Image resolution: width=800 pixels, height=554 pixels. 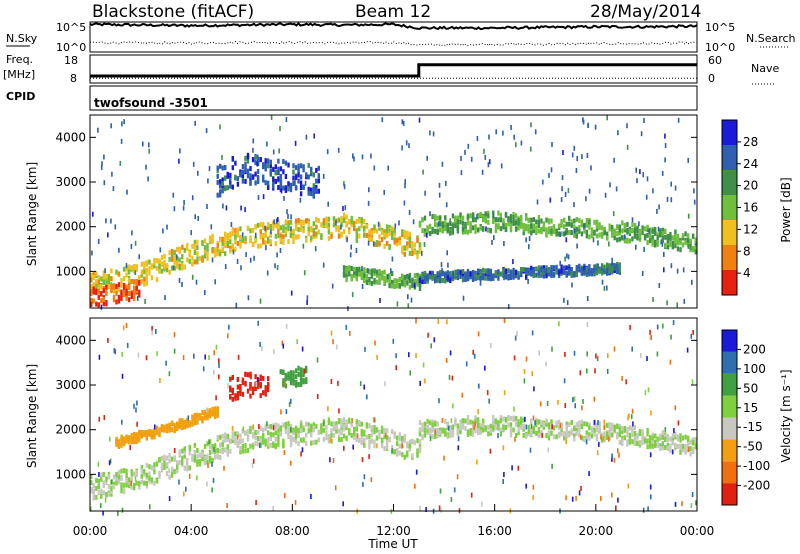 I want to click on colorbar-swatch, so click(x=729, y=182).